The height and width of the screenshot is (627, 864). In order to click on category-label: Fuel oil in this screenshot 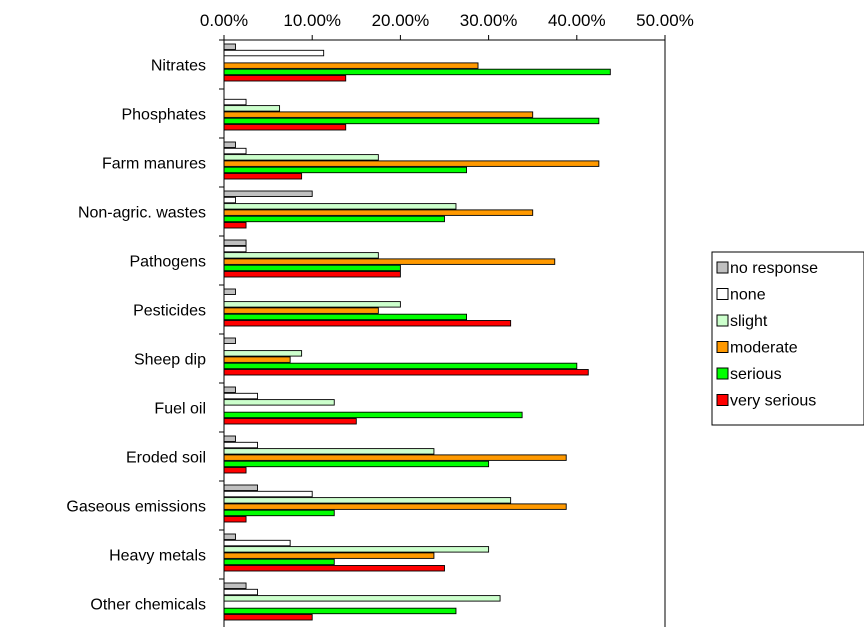, I will do `click(180, 409)`.